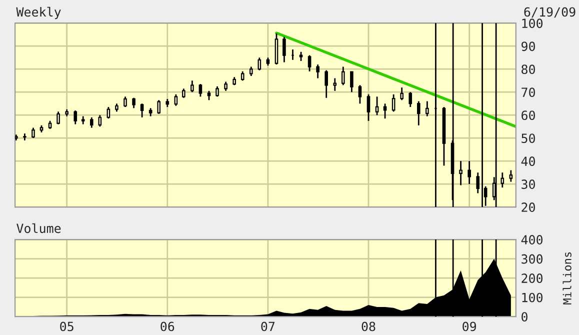  I want to click on y-tick-label: 300, so click(532, 259).